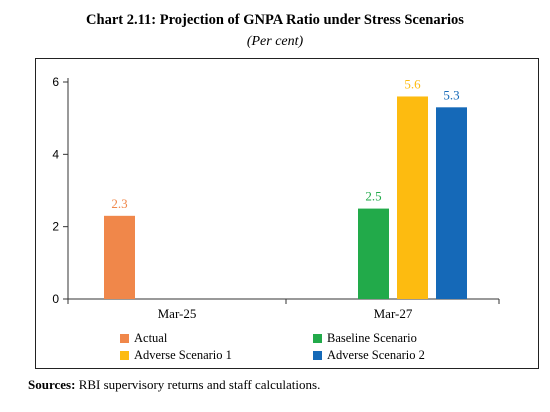  I want to click on data-label-baseline-scenario: 2.5, so click(373, 196).